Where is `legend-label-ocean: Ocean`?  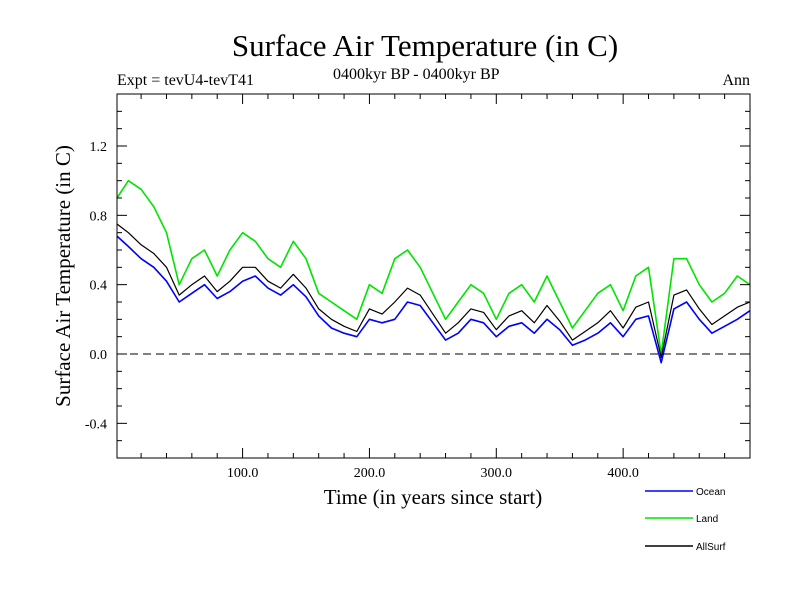 legend-label-ocean: Ocean is located at coordinates (710, 492).